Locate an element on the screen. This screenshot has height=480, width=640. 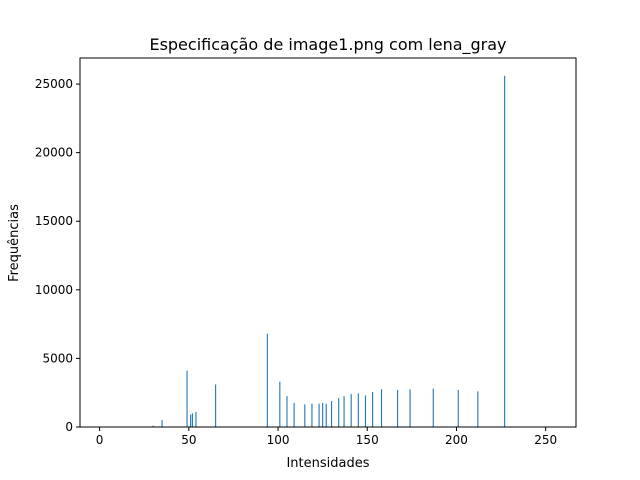
y-tick-label: 10000 is located at coordinates (54, 290).